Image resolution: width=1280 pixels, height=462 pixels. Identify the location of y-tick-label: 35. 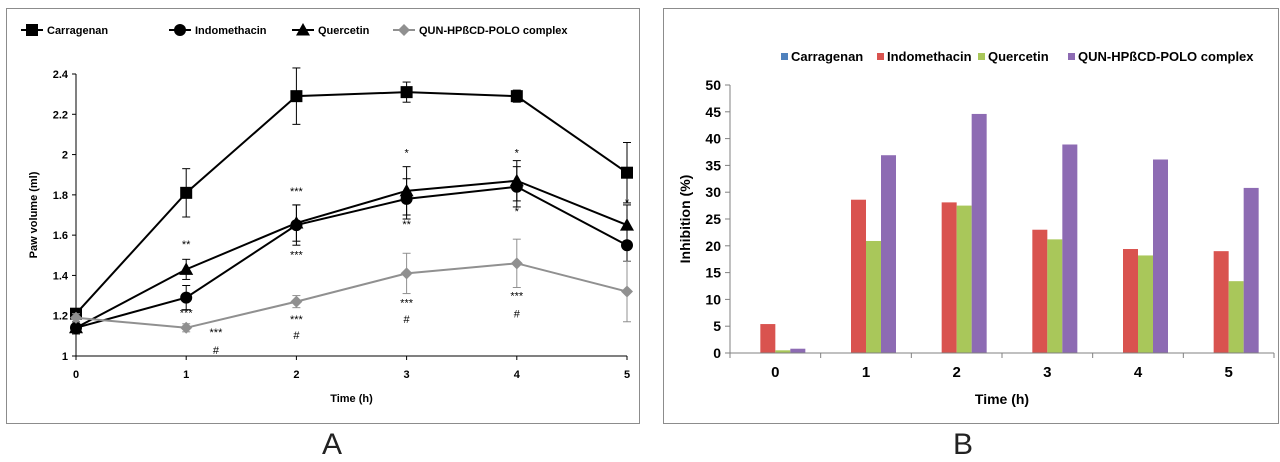
(713, 165).